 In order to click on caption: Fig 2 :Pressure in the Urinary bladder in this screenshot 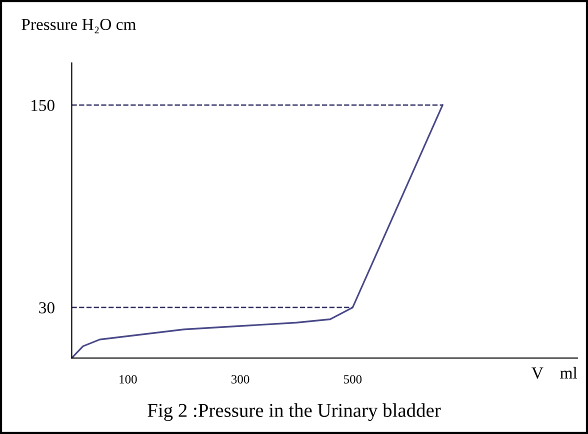, I will do `click(294, 412)`.